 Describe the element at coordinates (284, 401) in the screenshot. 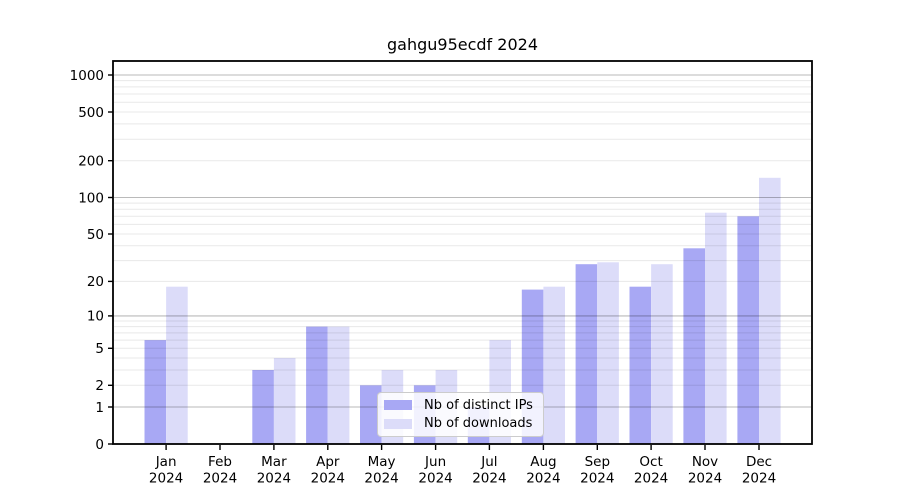

I see `bar-downloads-mar` at that location.